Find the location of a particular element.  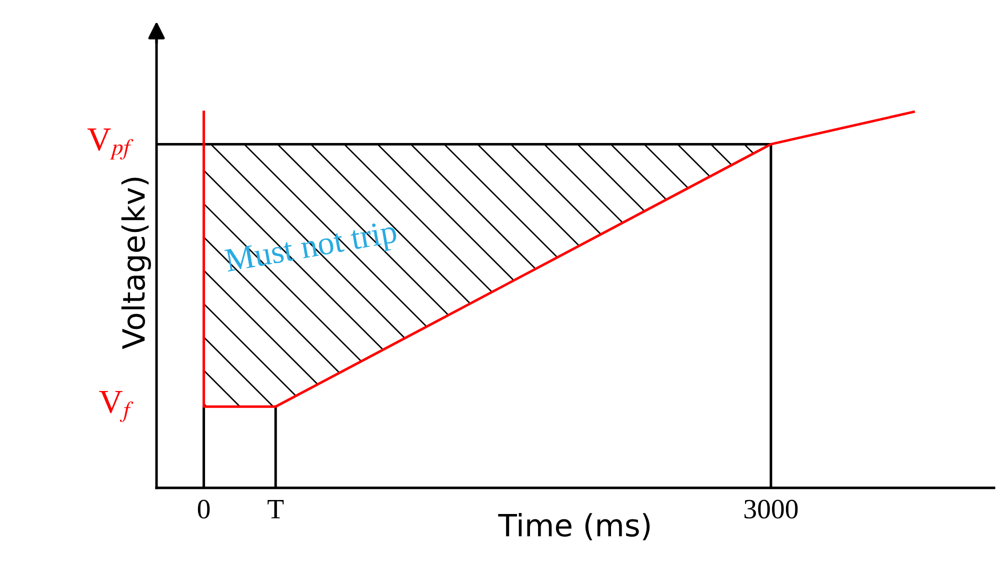

x-axis-title: Time (ms) is located at coordinates (574, 526).